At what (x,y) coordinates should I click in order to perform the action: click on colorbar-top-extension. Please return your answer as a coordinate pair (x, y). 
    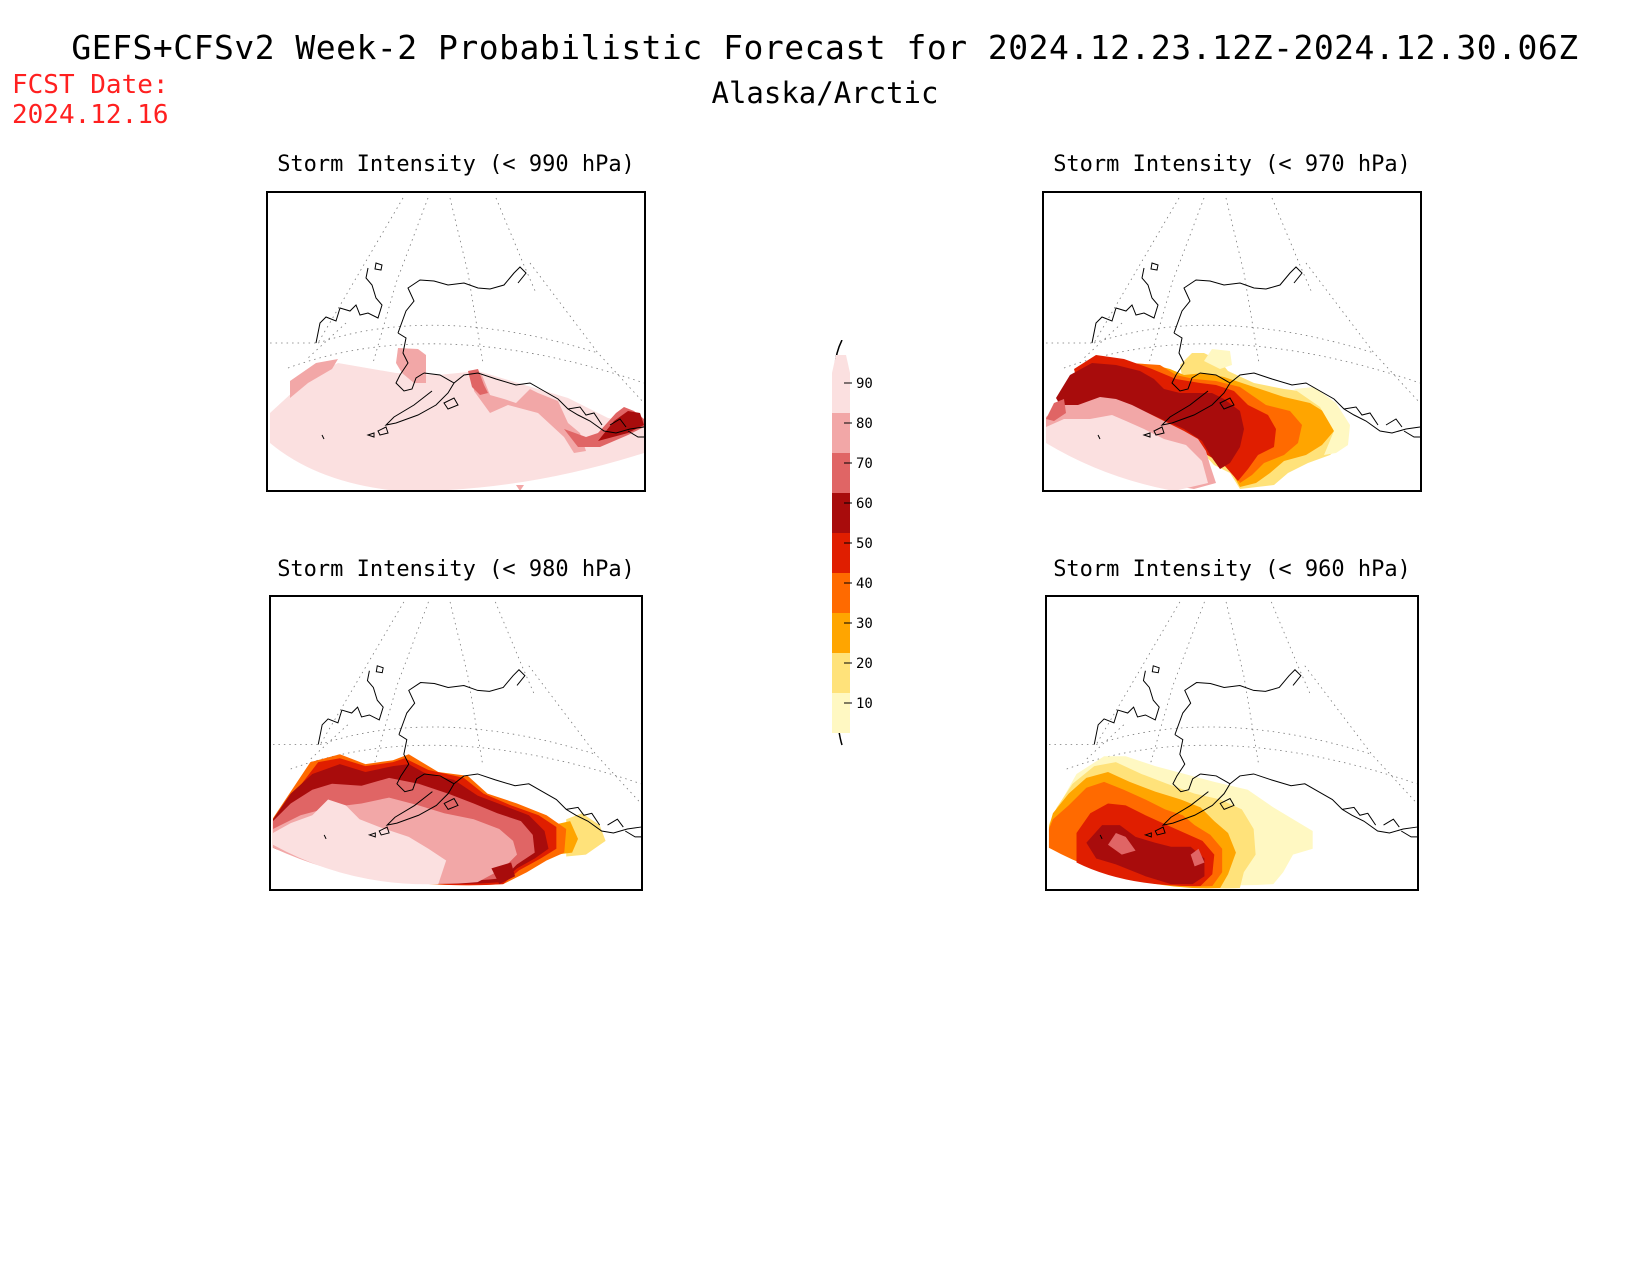
    Looking at the image, I should click on (841, 364).